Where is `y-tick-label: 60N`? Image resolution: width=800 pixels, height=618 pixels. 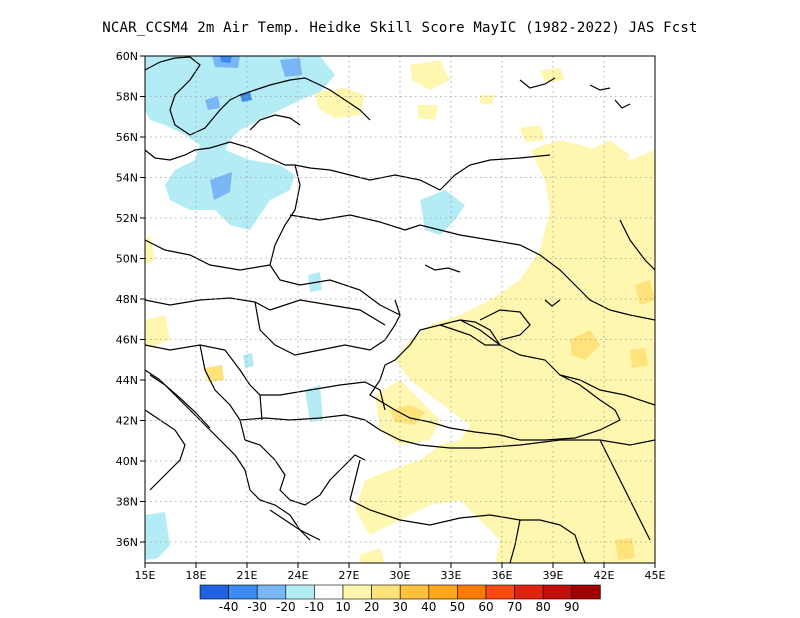
y-tick-label: 60N is located at coordinates (127, 56).